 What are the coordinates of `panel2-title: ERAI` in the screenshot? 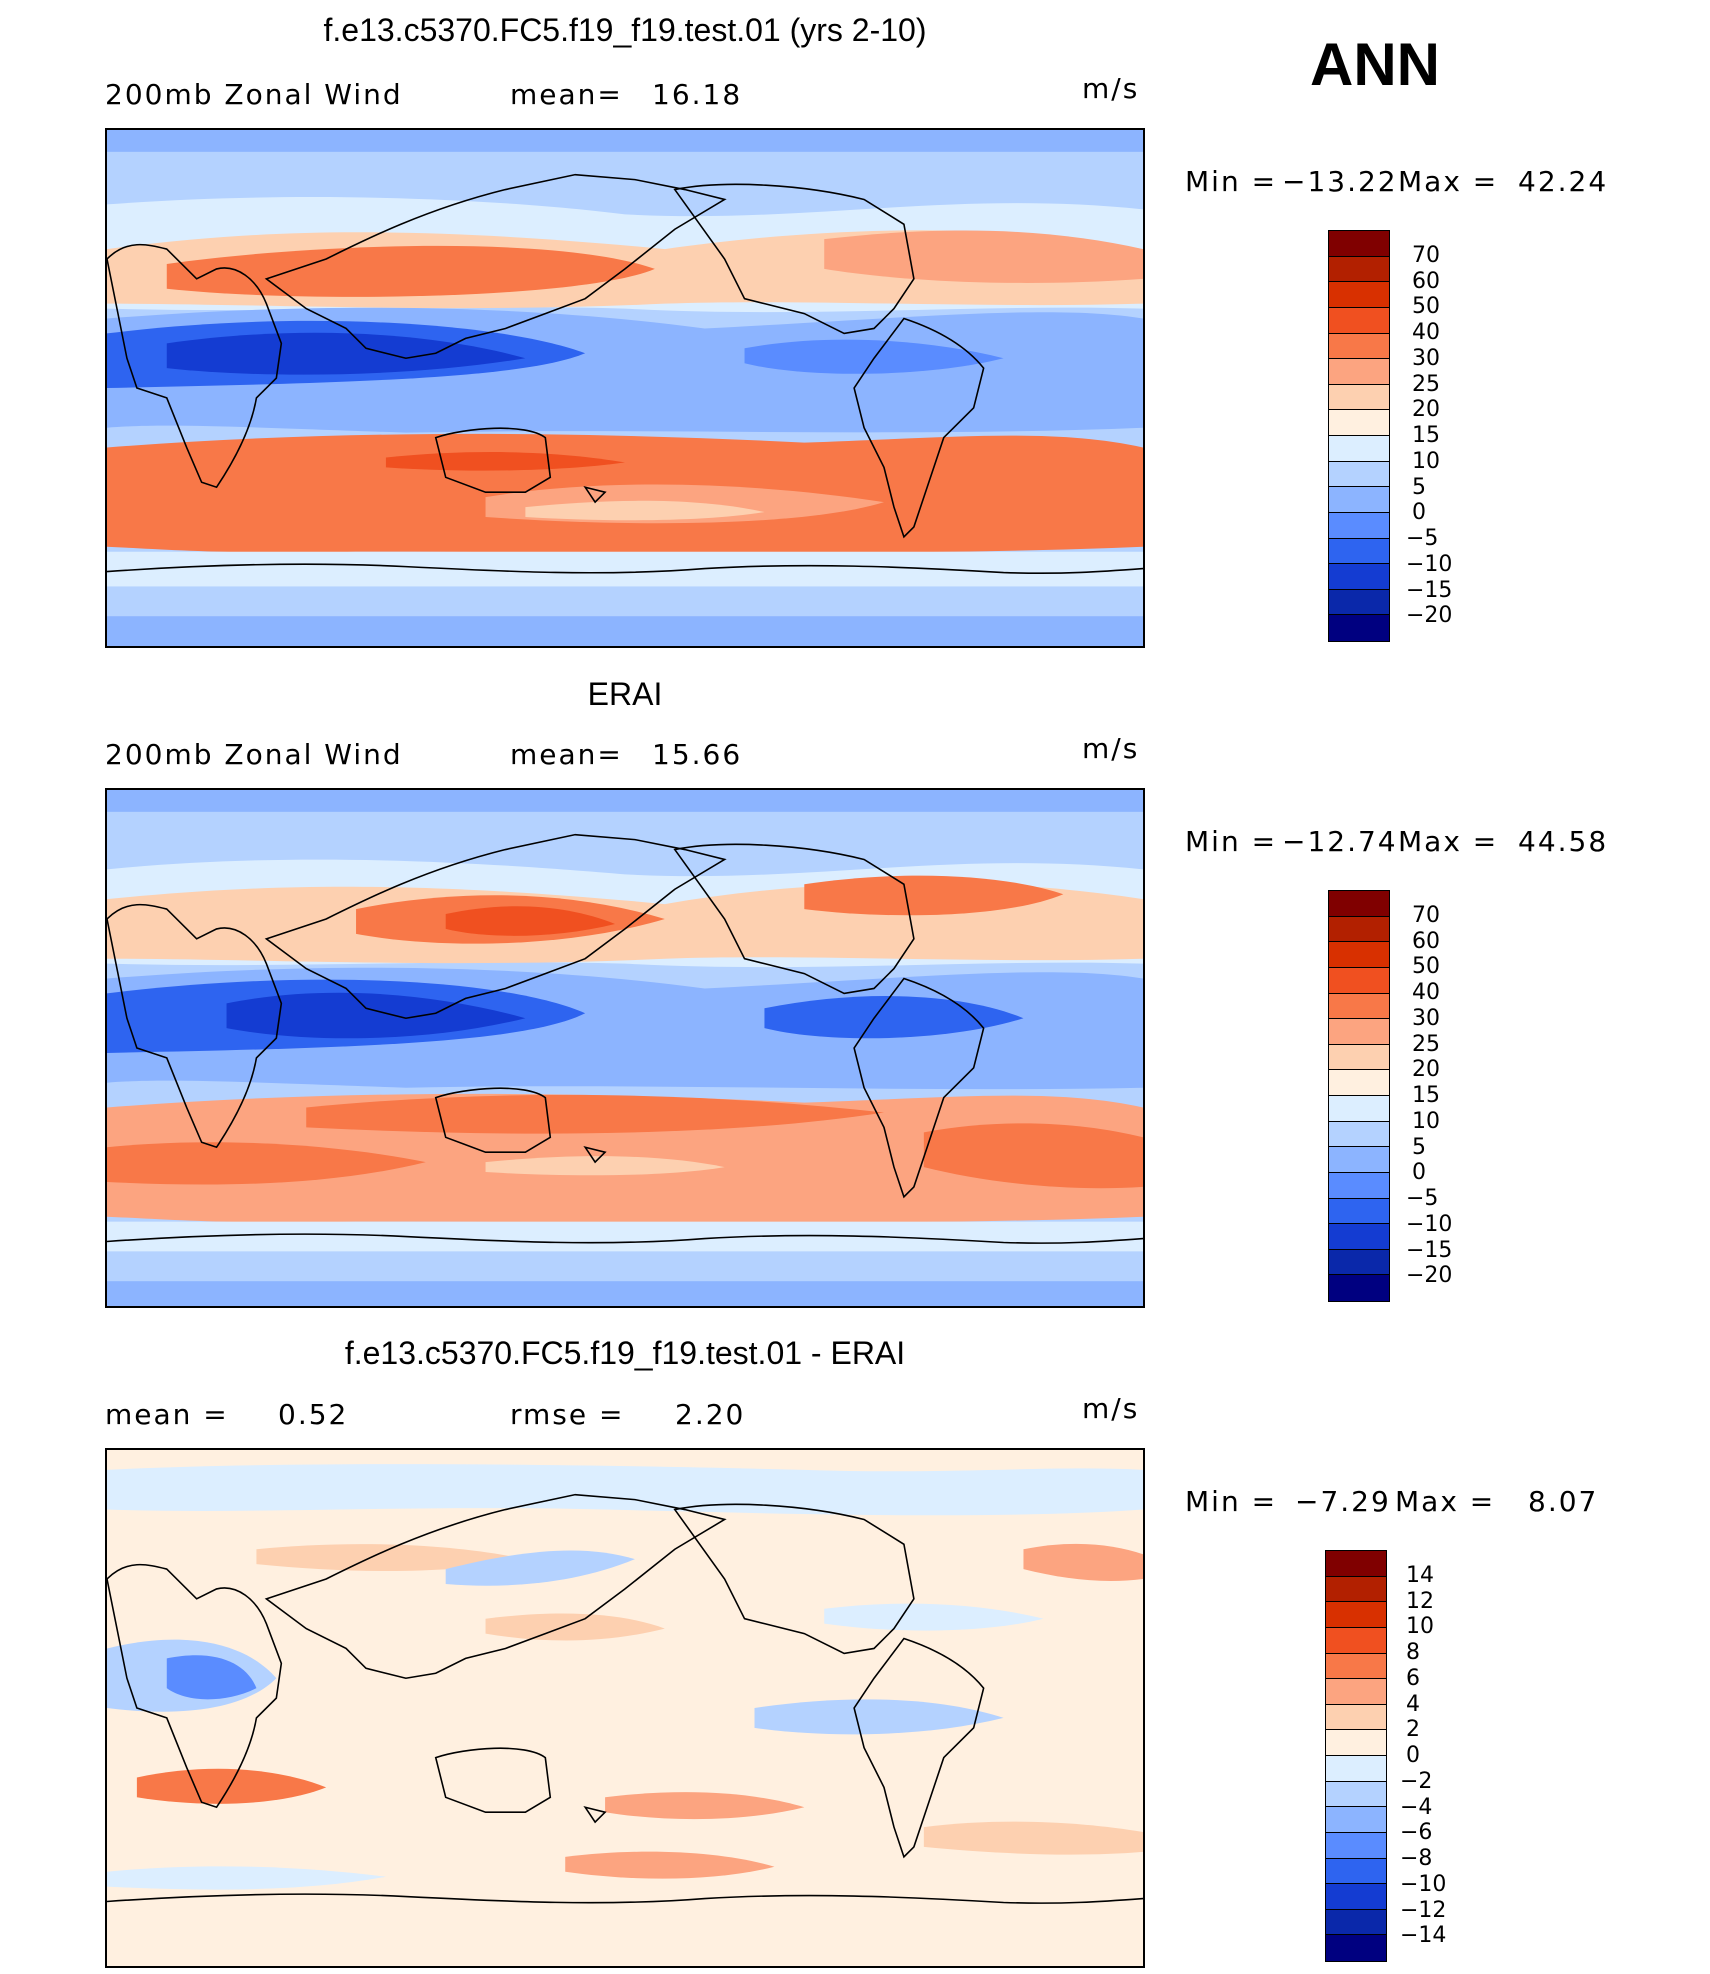 It's located at (625, 694).